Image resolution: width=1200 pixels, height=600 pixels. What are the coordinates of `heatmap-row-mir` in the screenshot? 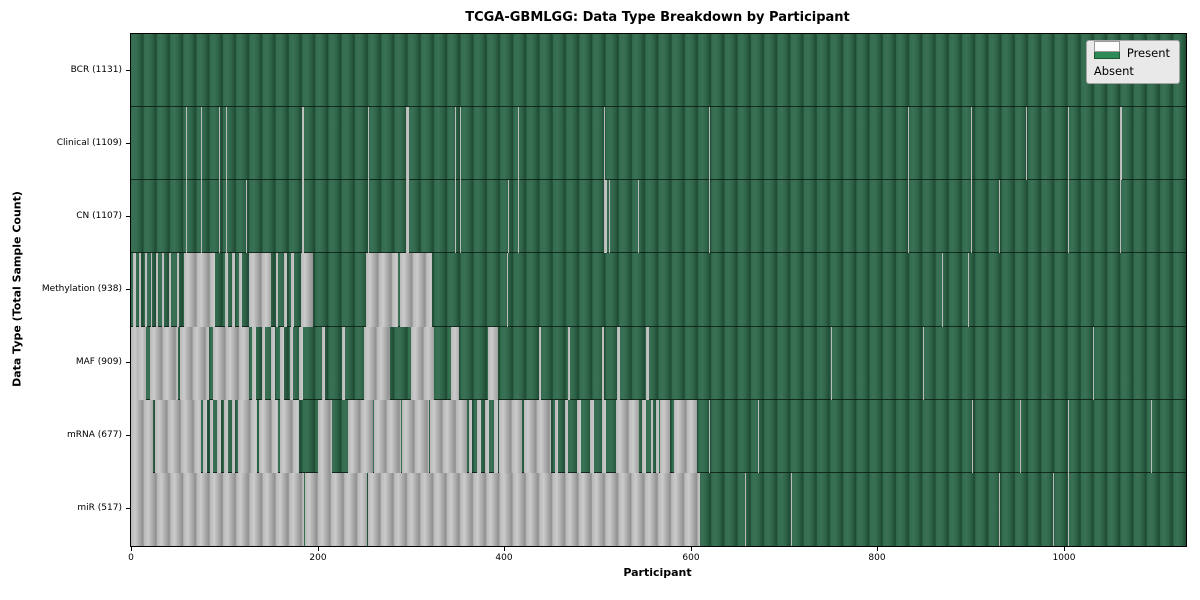 It's located at (658, 509).